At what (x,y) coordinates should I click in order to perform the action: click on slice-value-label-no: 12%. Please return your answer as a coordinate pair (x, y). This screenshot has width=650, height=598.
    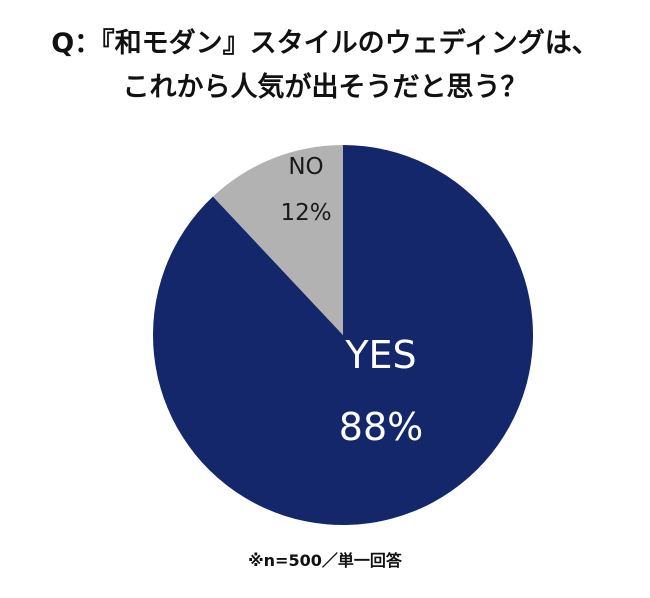
    Looking at the image, I should click on (305, 213).